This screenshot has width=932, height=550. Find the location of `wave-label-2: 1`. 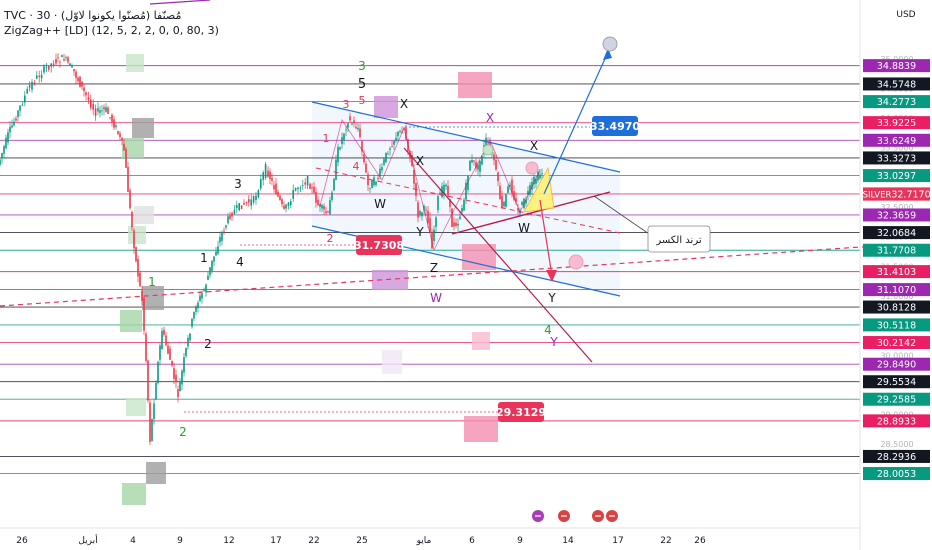

wave-label-2: 1 is located at coordinates (326, 138).